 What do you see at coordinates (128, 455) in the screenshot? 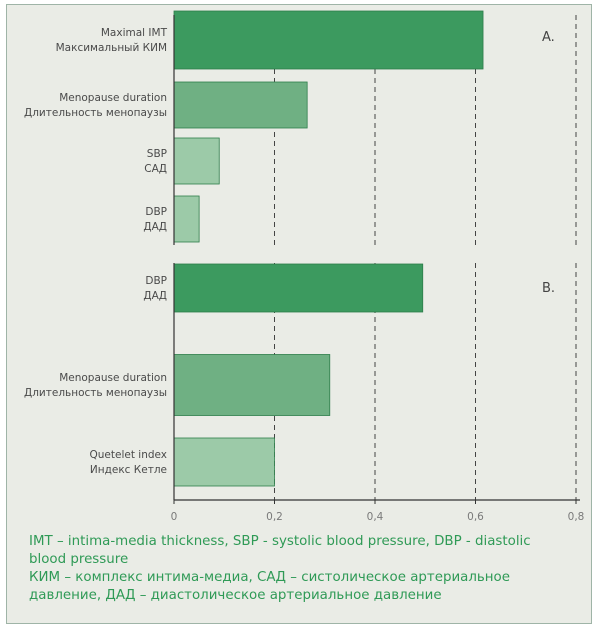
I see `category-label-en: Quetelet index` at bounding box center [128, 455].